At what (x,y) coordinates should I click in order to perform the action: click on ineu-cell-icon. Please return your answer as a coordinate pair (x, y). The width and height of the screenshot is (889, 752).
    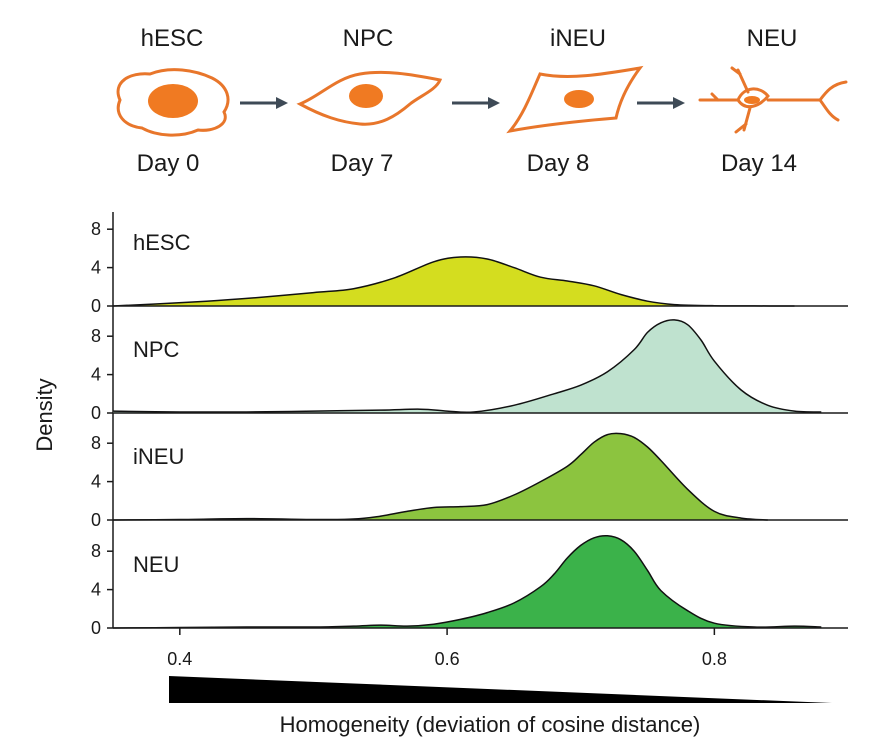
    Looking at the image, I should click on (575, 99).